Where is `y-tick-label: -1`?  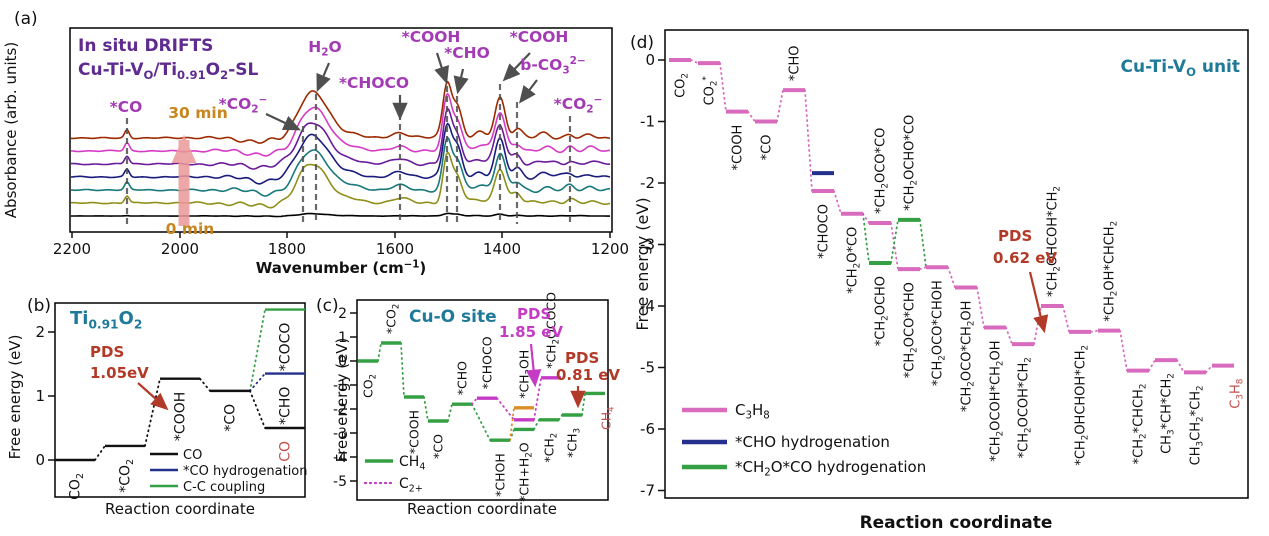 y-tick-label: -1 is located at coordinates (340, 386).